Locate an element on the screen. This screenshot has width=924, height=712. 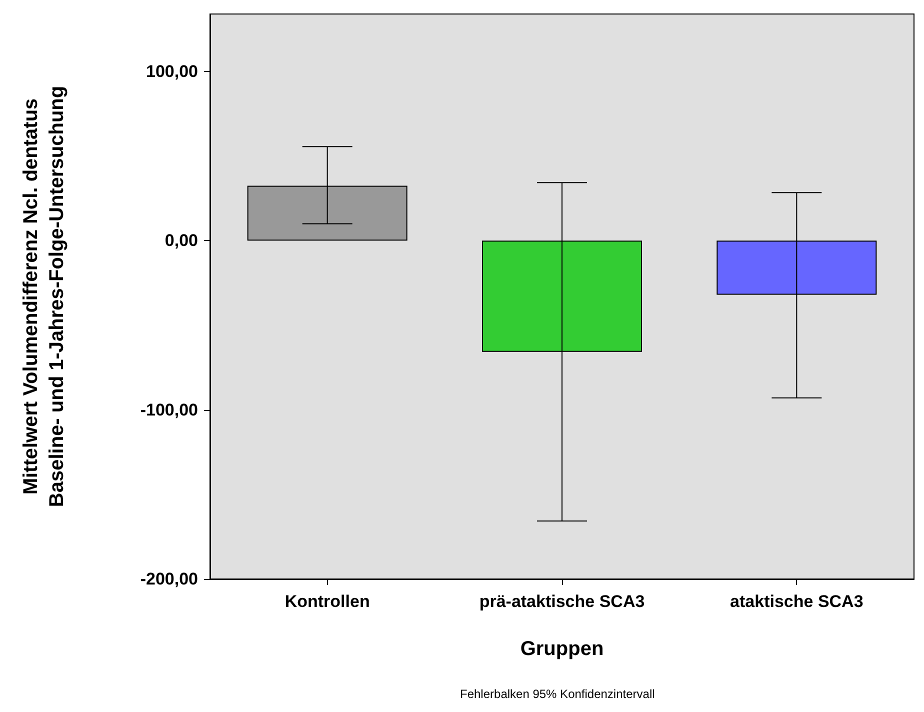
y-tick-label: 0,00 is located at coordinates (181, 240).